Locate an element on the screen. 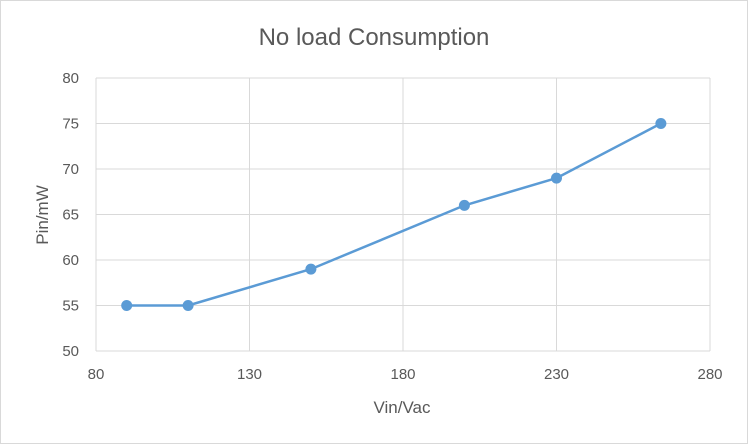 The image size is (748, 444). y-tick-label: 80 is located at coordinates (70, 78).